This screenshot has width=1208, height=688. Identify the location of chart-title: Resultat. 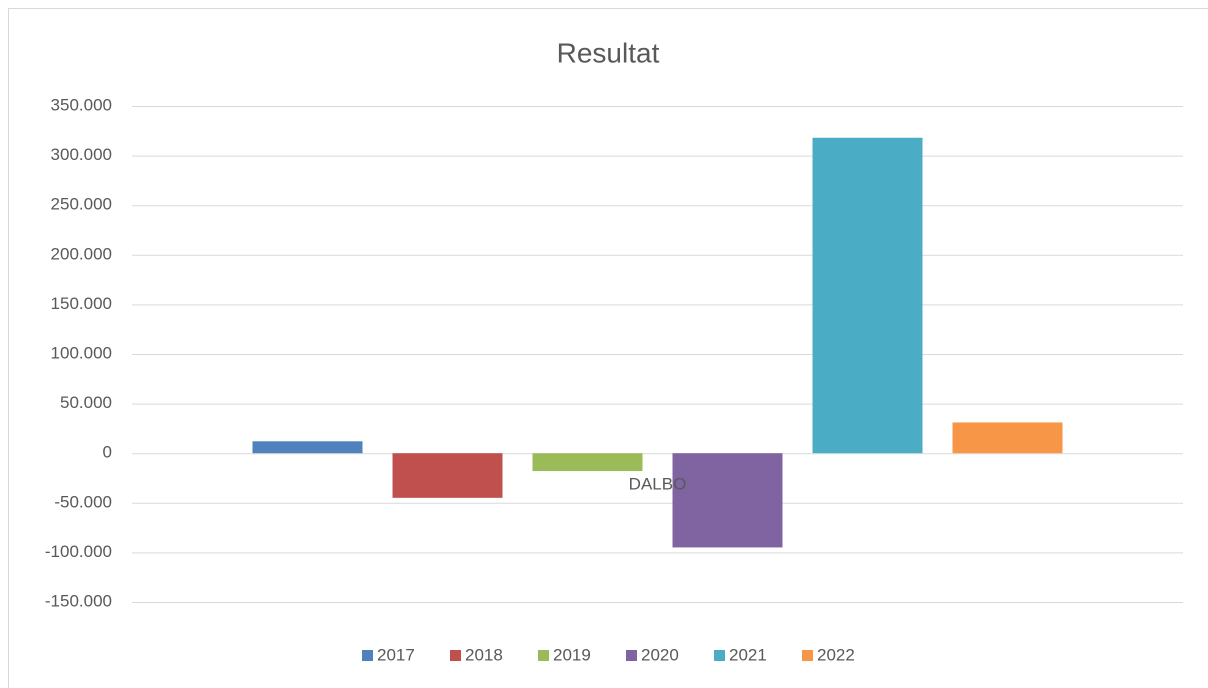
(608, 52).